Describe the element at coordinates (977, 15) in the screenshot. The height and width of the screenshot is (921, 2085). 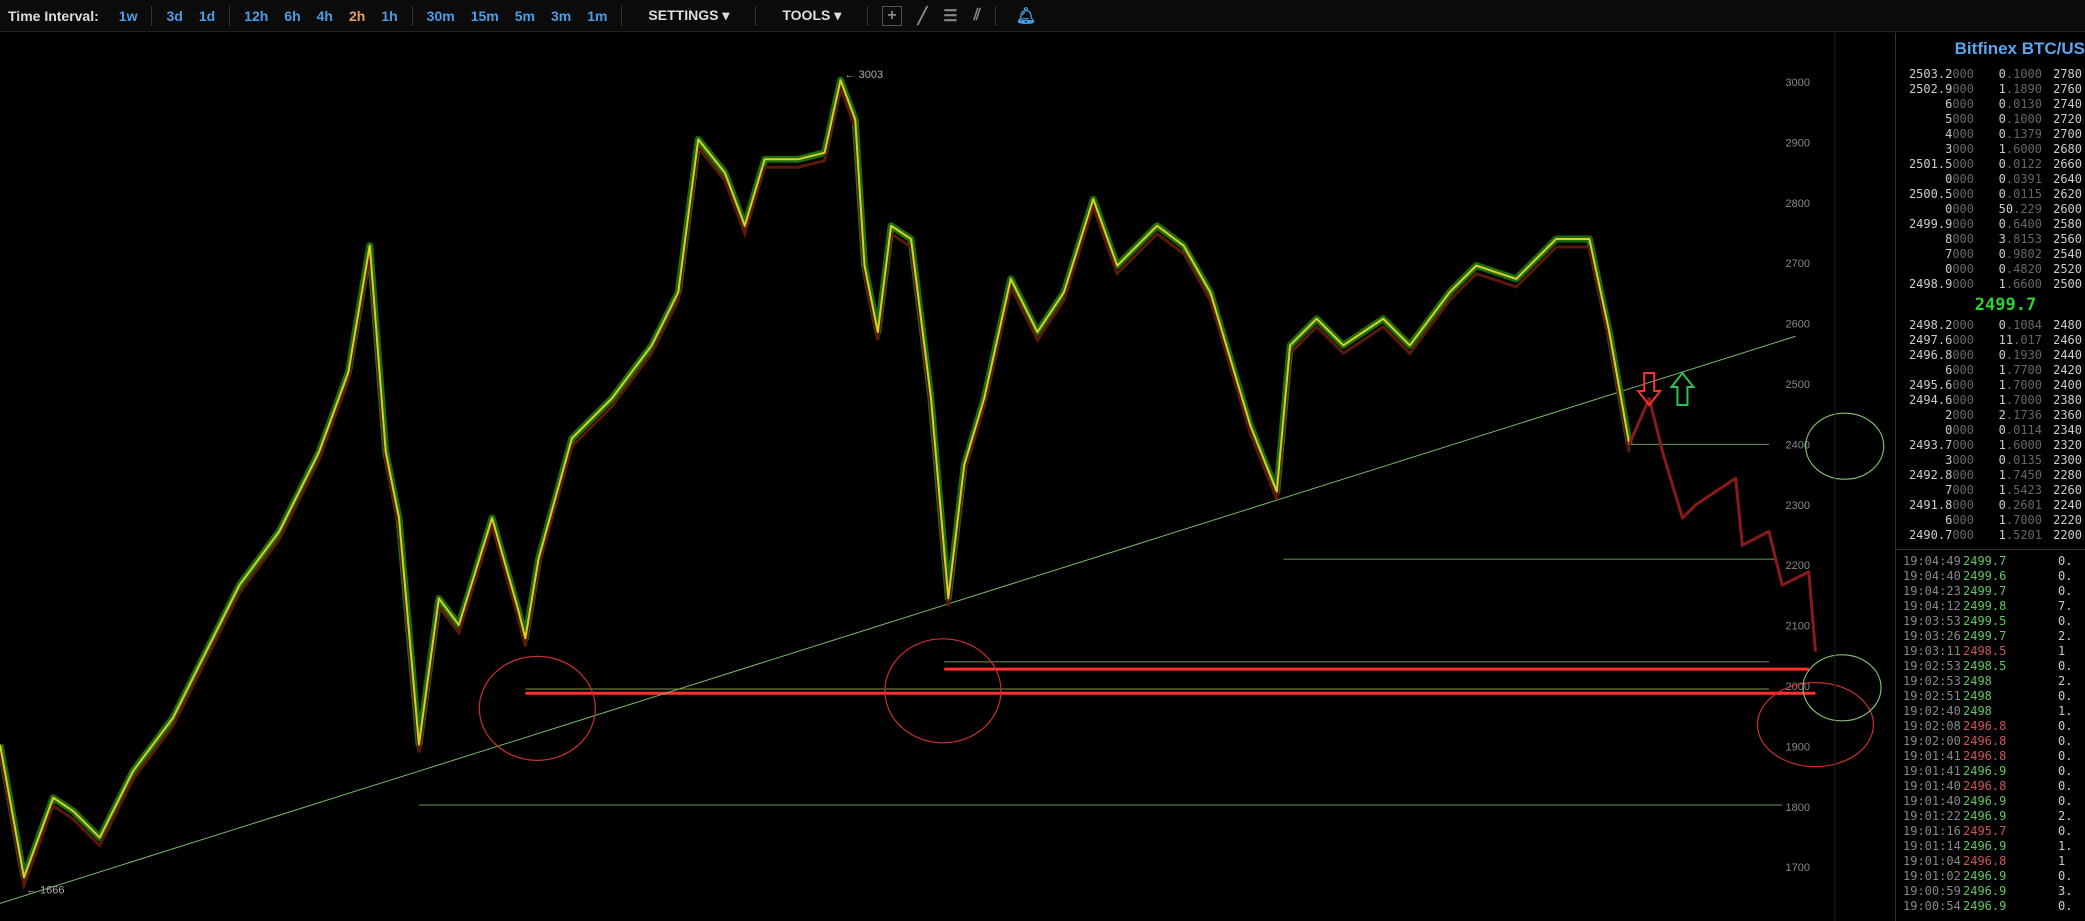
I see `fan-icon: ⫽` at that location.